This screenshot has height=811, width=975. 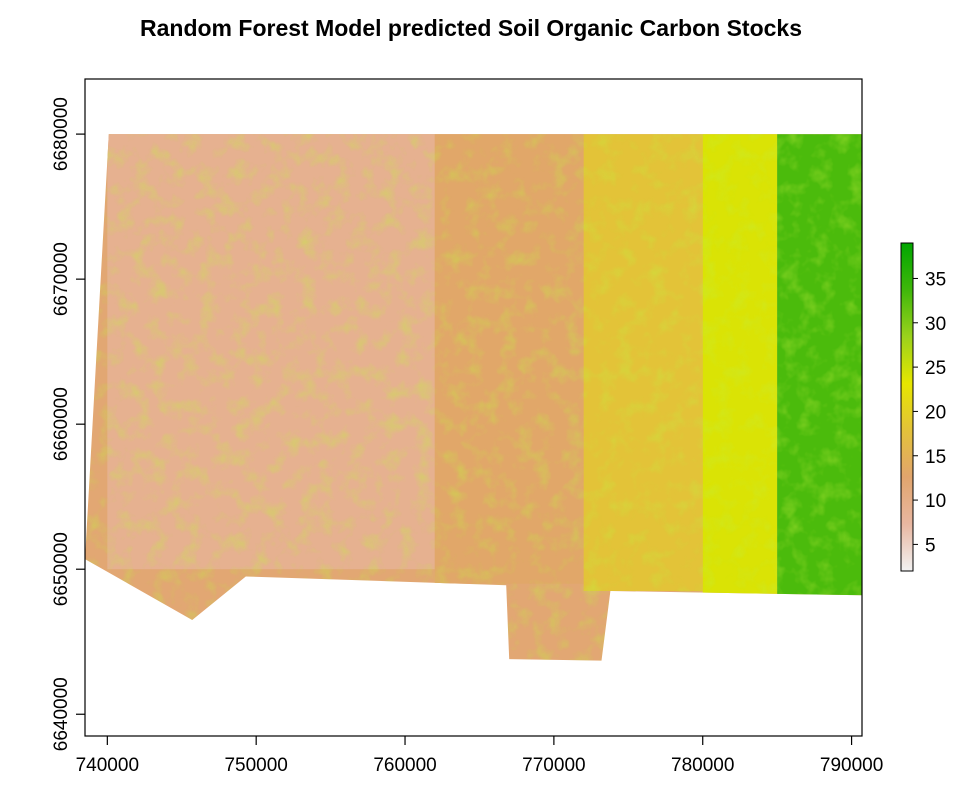 What do you see at coordinates (935, 324) in the screenshot?
I see `legend-tick-label: 30` at bounding box center [935, 324].